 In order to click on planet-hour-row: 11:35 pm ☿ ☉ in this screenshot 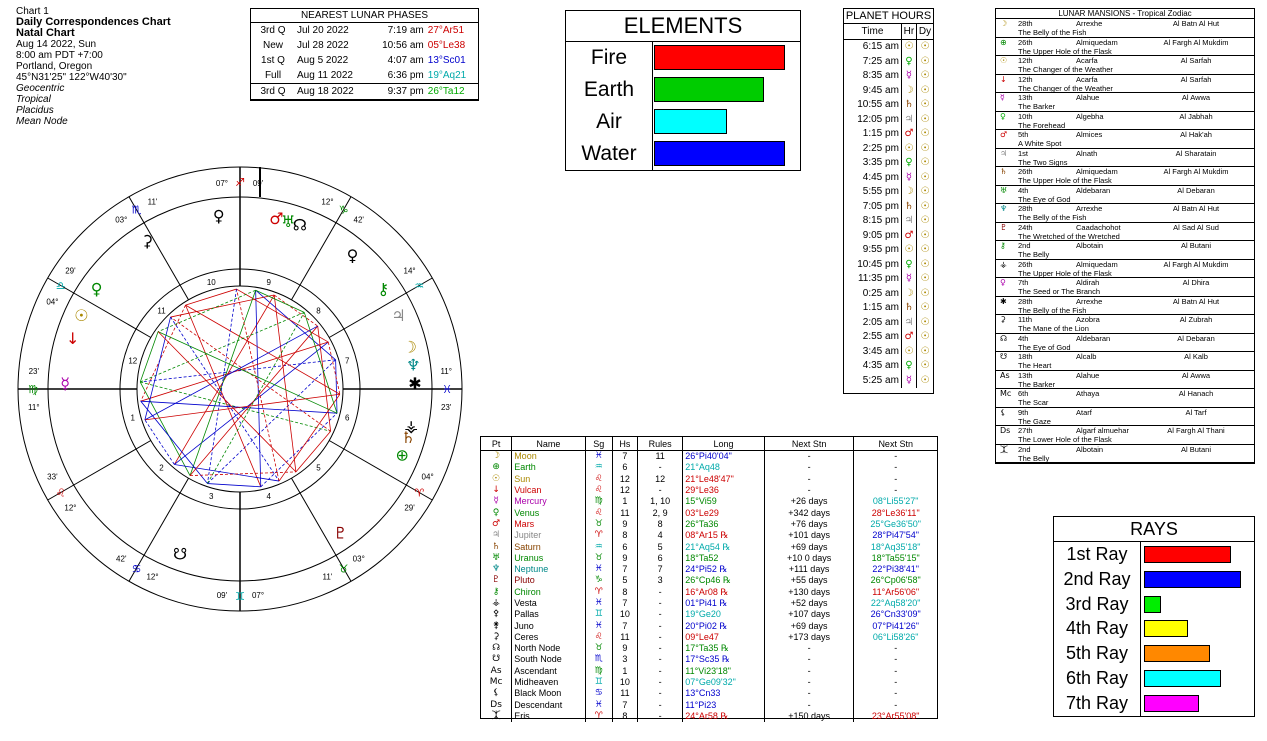, I will do `click(888, 278)`.